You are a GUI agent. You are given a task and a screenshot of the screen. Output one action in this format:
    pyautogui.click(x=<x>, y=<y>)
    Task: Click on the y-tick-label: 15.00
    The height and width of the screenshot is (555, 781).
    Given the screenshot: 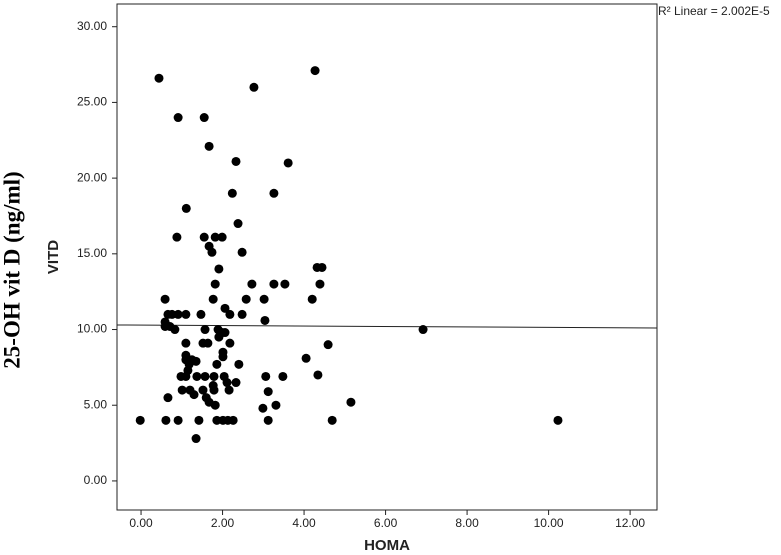 What is the action you would take?
    pyautogui.click(x=92, y=253)
    